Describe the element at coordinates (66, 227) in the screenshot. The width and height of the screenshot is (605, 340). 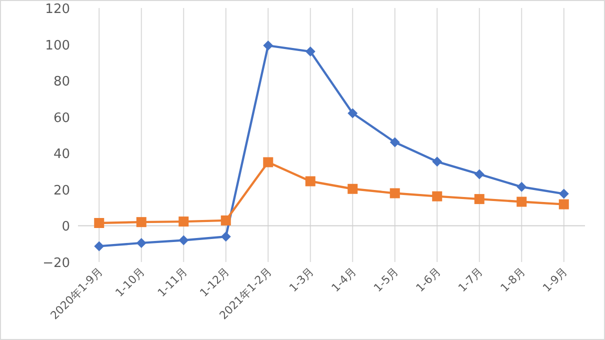
I see `y-tick-label: 0` at that location.